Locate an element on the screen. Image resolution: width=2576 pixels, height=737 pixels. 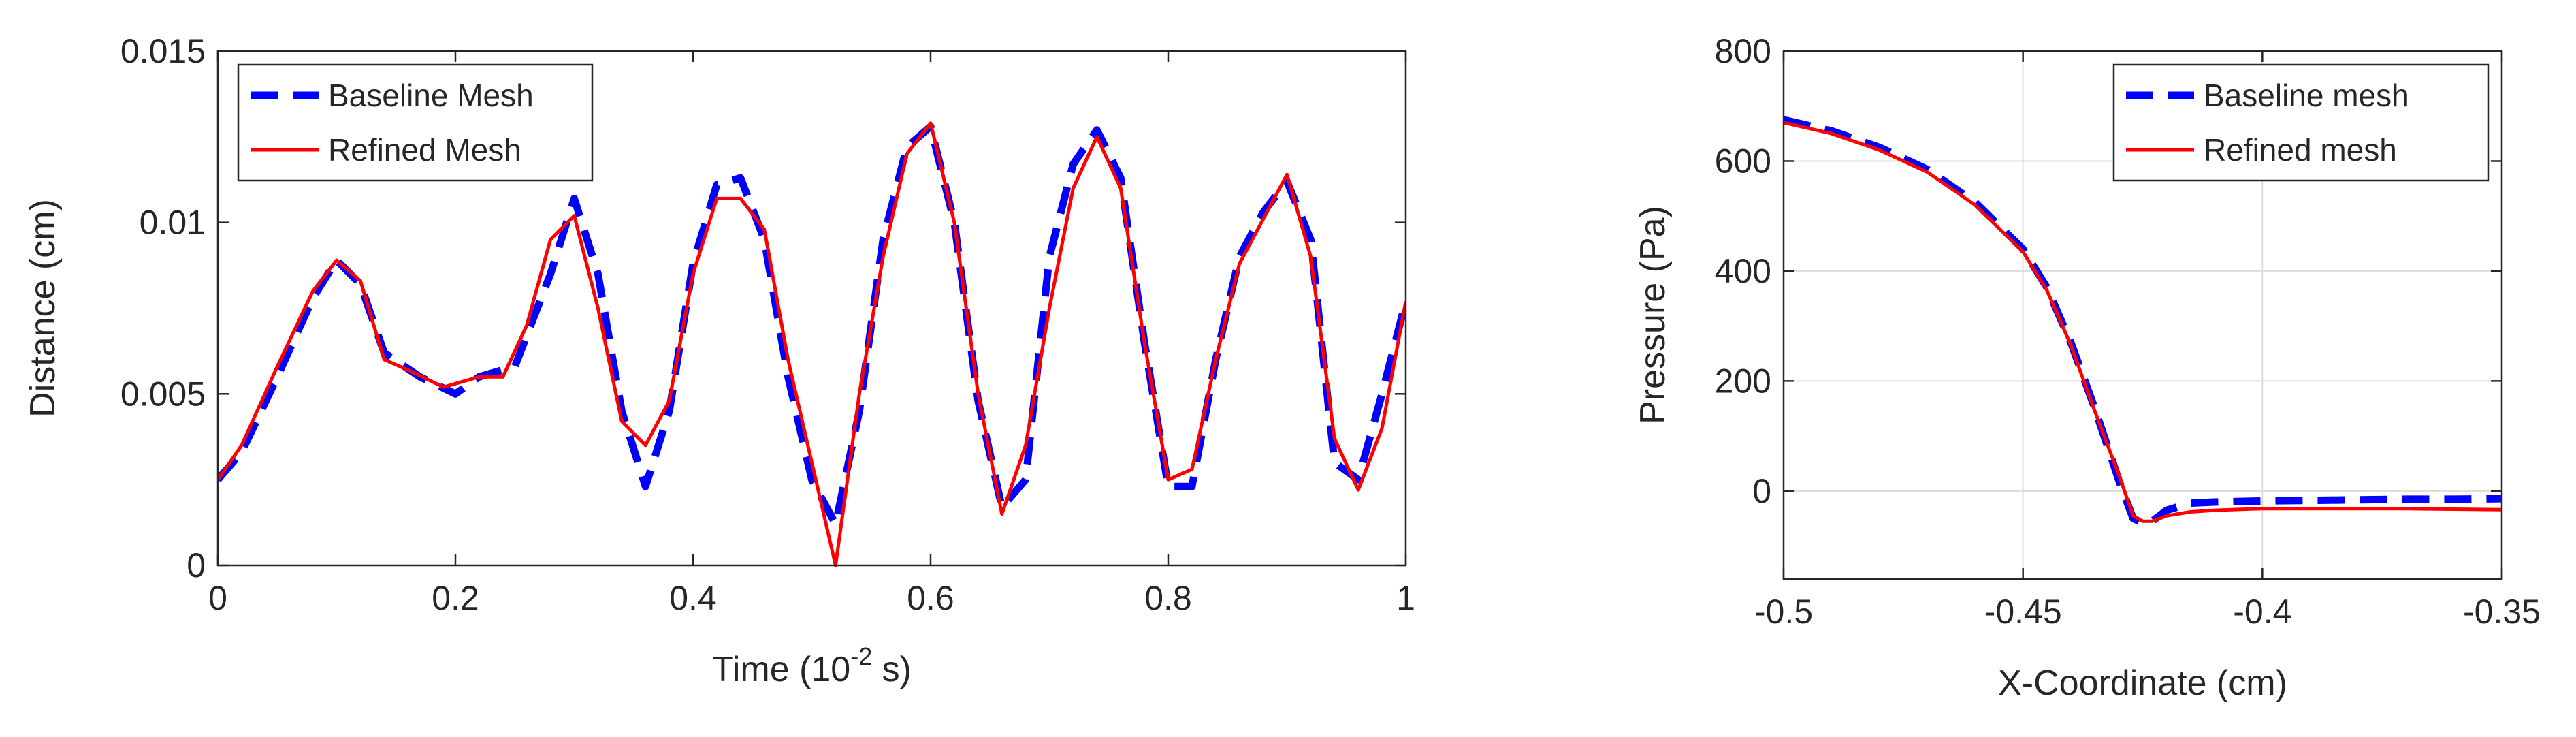
y-tick-label: 800 is located at coordinates (1743, 51).